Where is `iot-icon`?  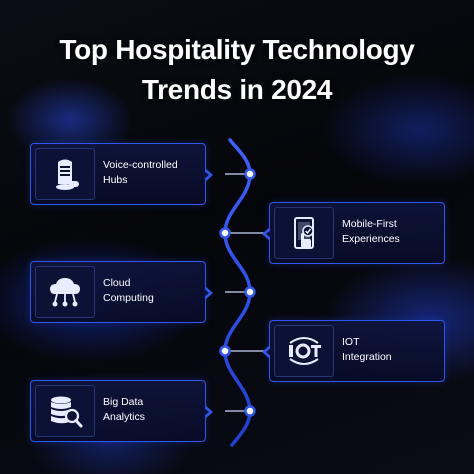
iot-icon is located at coordinates (305, 351).